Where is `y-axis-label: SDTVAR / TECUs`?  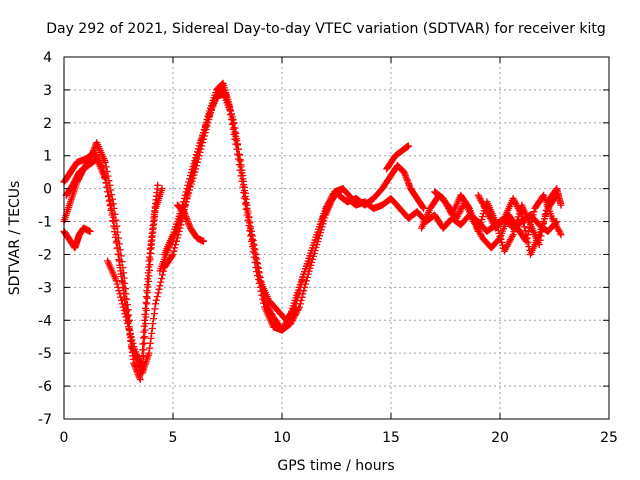 y-axis-label: SDTVAR / TECUs is located at coordinates (15, 238).